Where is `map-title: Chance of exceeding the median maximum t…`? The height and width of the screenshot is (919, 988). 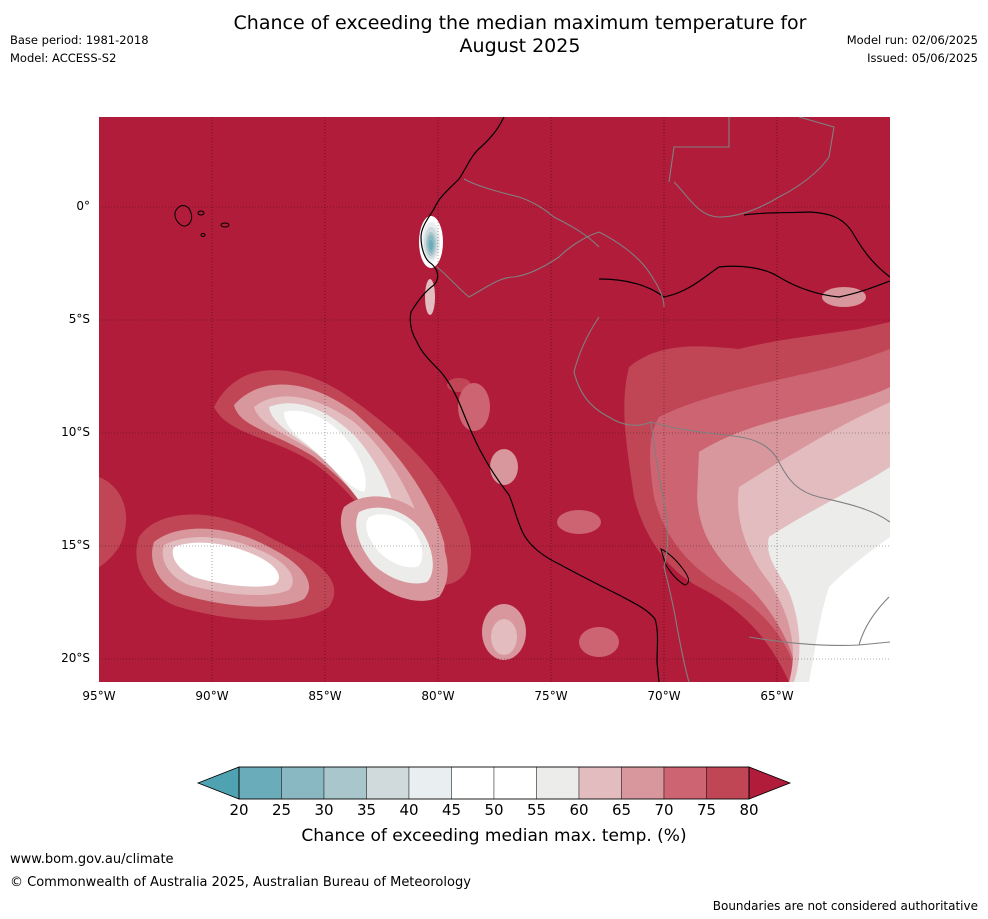 map-title: Chance of exceeding the median maximum t… is located at coordinates (520, 35).